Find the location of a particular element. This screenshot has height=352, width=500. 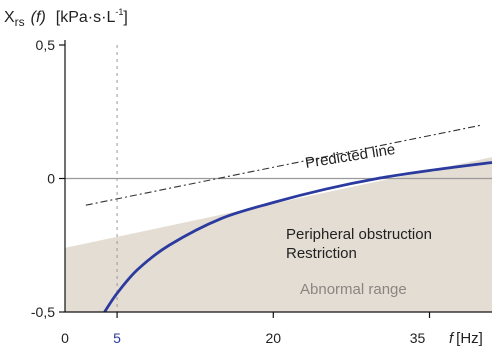

x-tick-label: 0 is located at coordinates (65, 338).